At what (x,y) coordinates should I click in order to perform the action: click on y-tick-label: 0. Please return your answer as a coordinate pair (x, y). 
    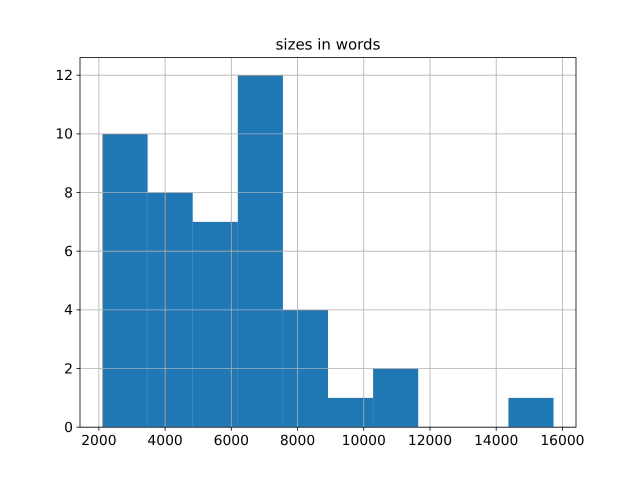
    Looking at the image, I should click on (68, 428).